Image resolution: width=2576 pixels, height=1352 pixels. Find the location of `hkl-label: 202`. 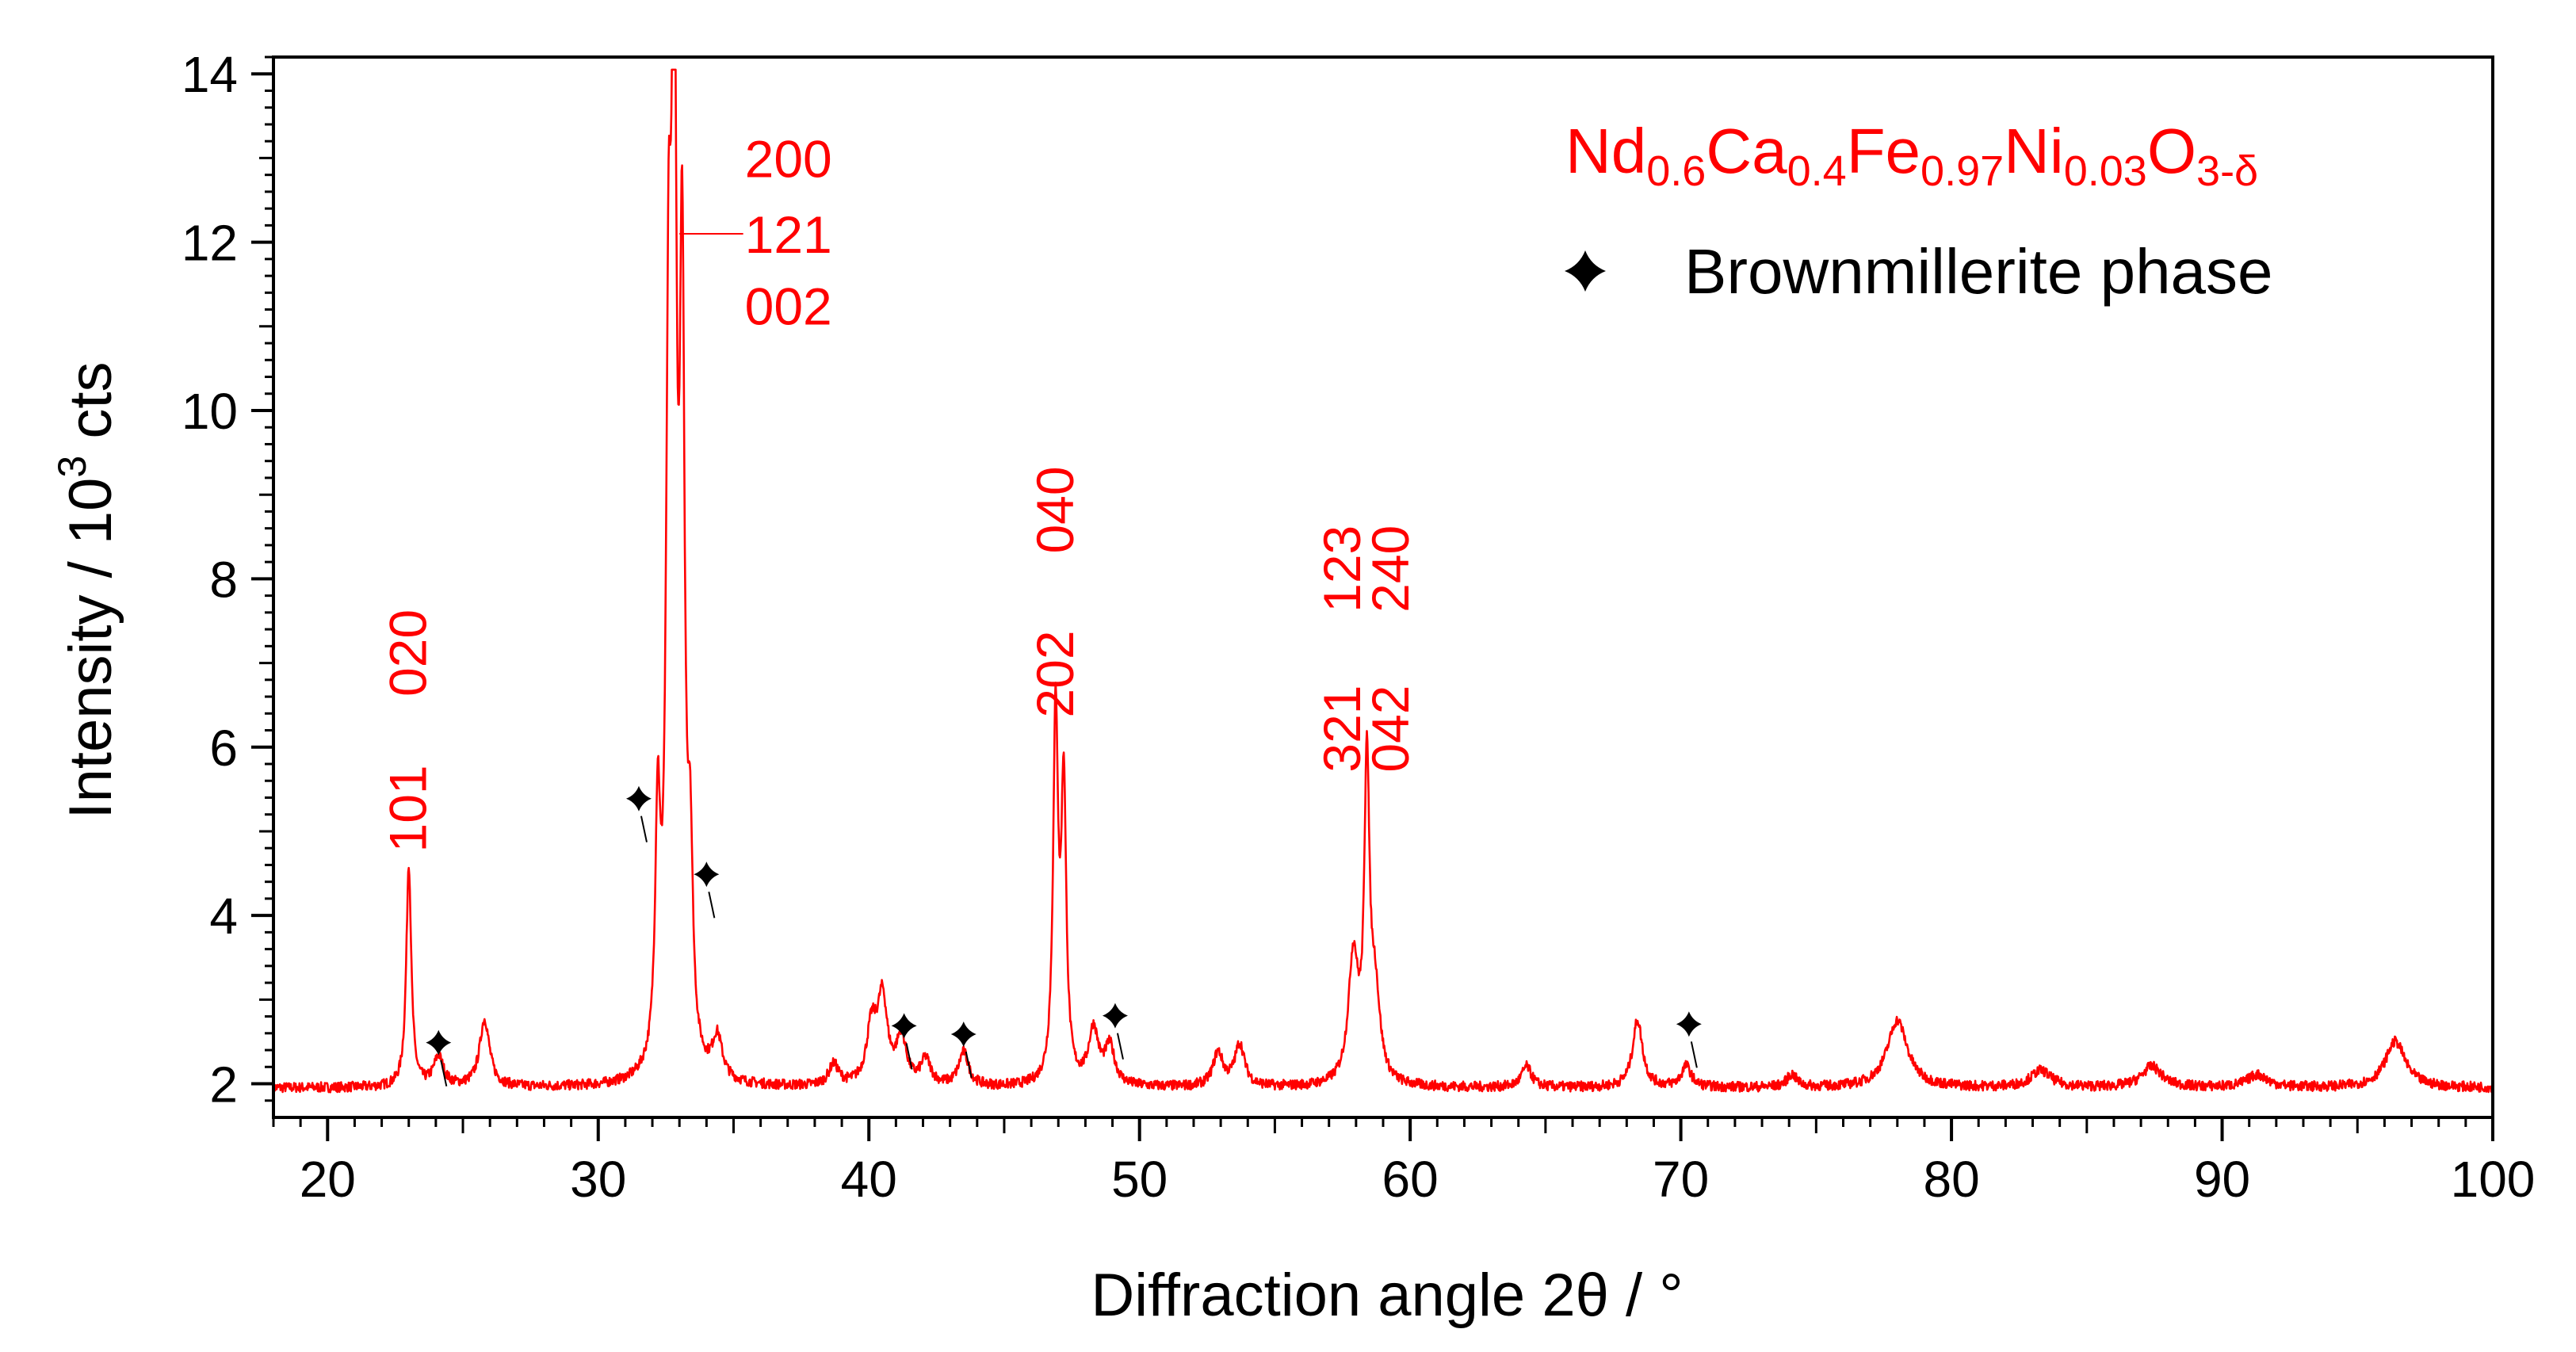

hkl-label: 202 is located at coordinates (1055, 673).